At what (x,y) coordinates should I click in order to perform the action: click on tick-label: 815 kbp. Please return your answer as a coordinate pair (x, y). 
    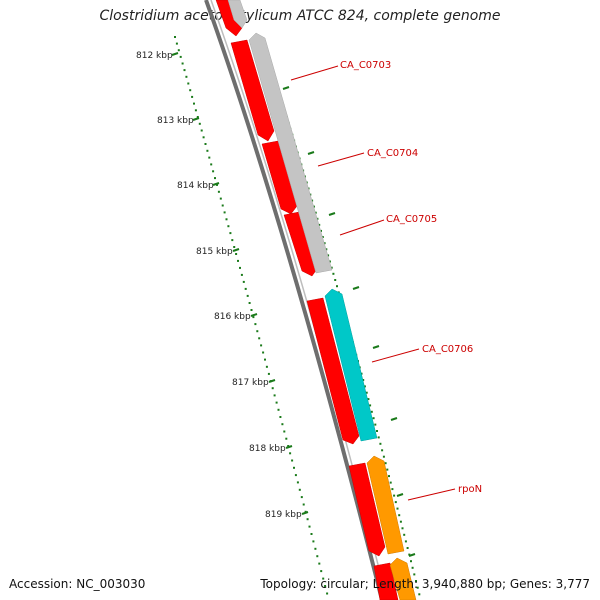
    Looking at the image, I should click on (214, 252).